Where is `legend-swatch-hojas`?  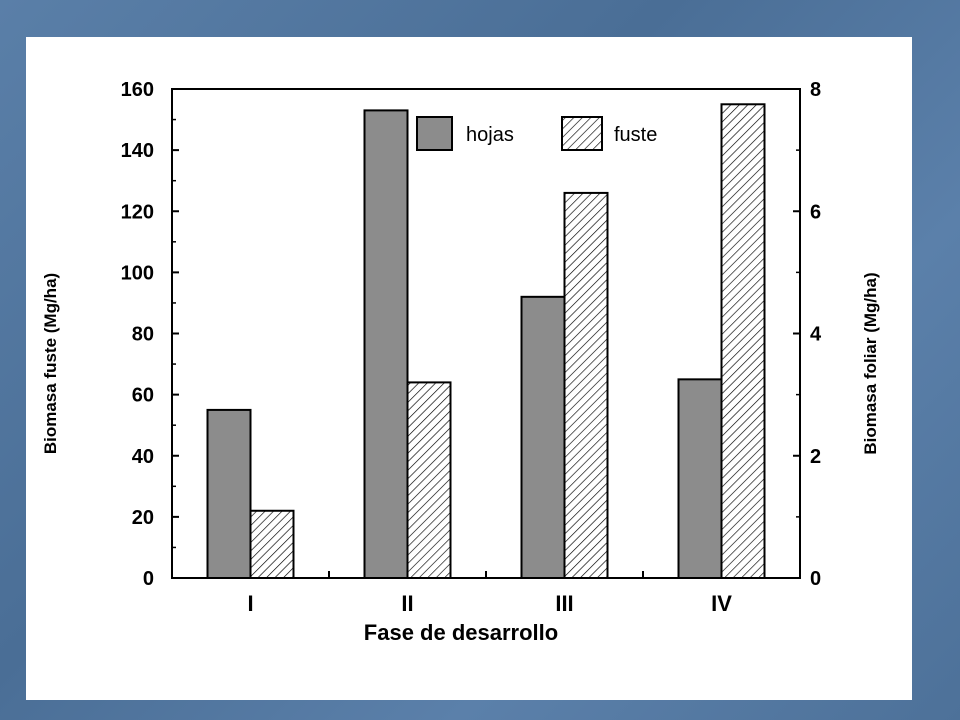
legend-swatch-hojas is located at coordinates (434, 133).